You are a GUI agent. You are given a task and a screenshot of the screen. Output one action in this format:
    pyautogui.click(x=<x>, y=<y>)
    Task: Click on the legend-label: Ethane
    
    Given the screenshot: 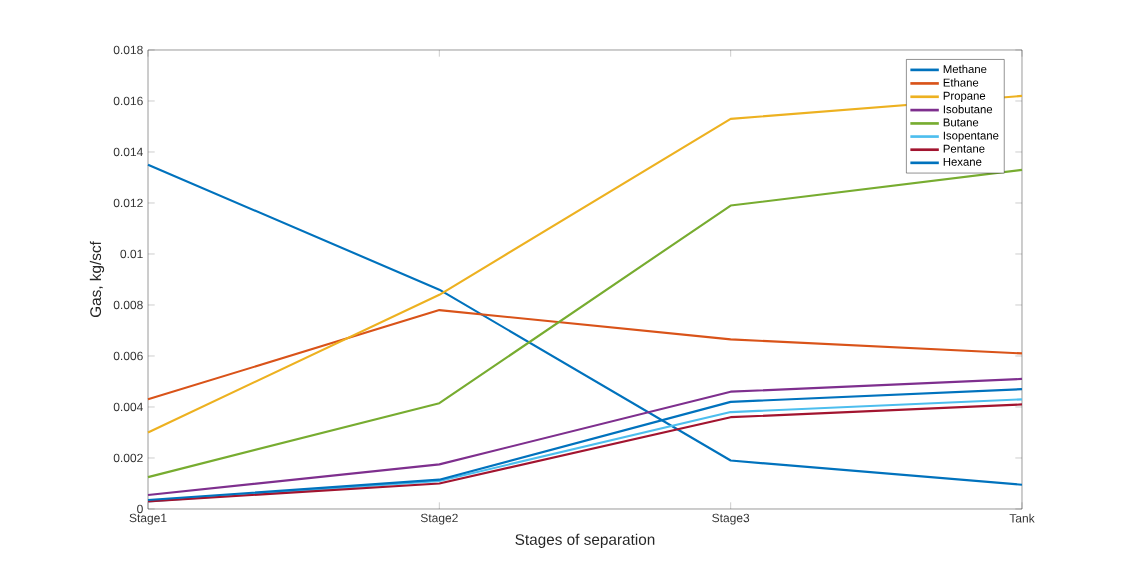 What is the action you would take?
    pyautogui.click(x=961, y=82)
    